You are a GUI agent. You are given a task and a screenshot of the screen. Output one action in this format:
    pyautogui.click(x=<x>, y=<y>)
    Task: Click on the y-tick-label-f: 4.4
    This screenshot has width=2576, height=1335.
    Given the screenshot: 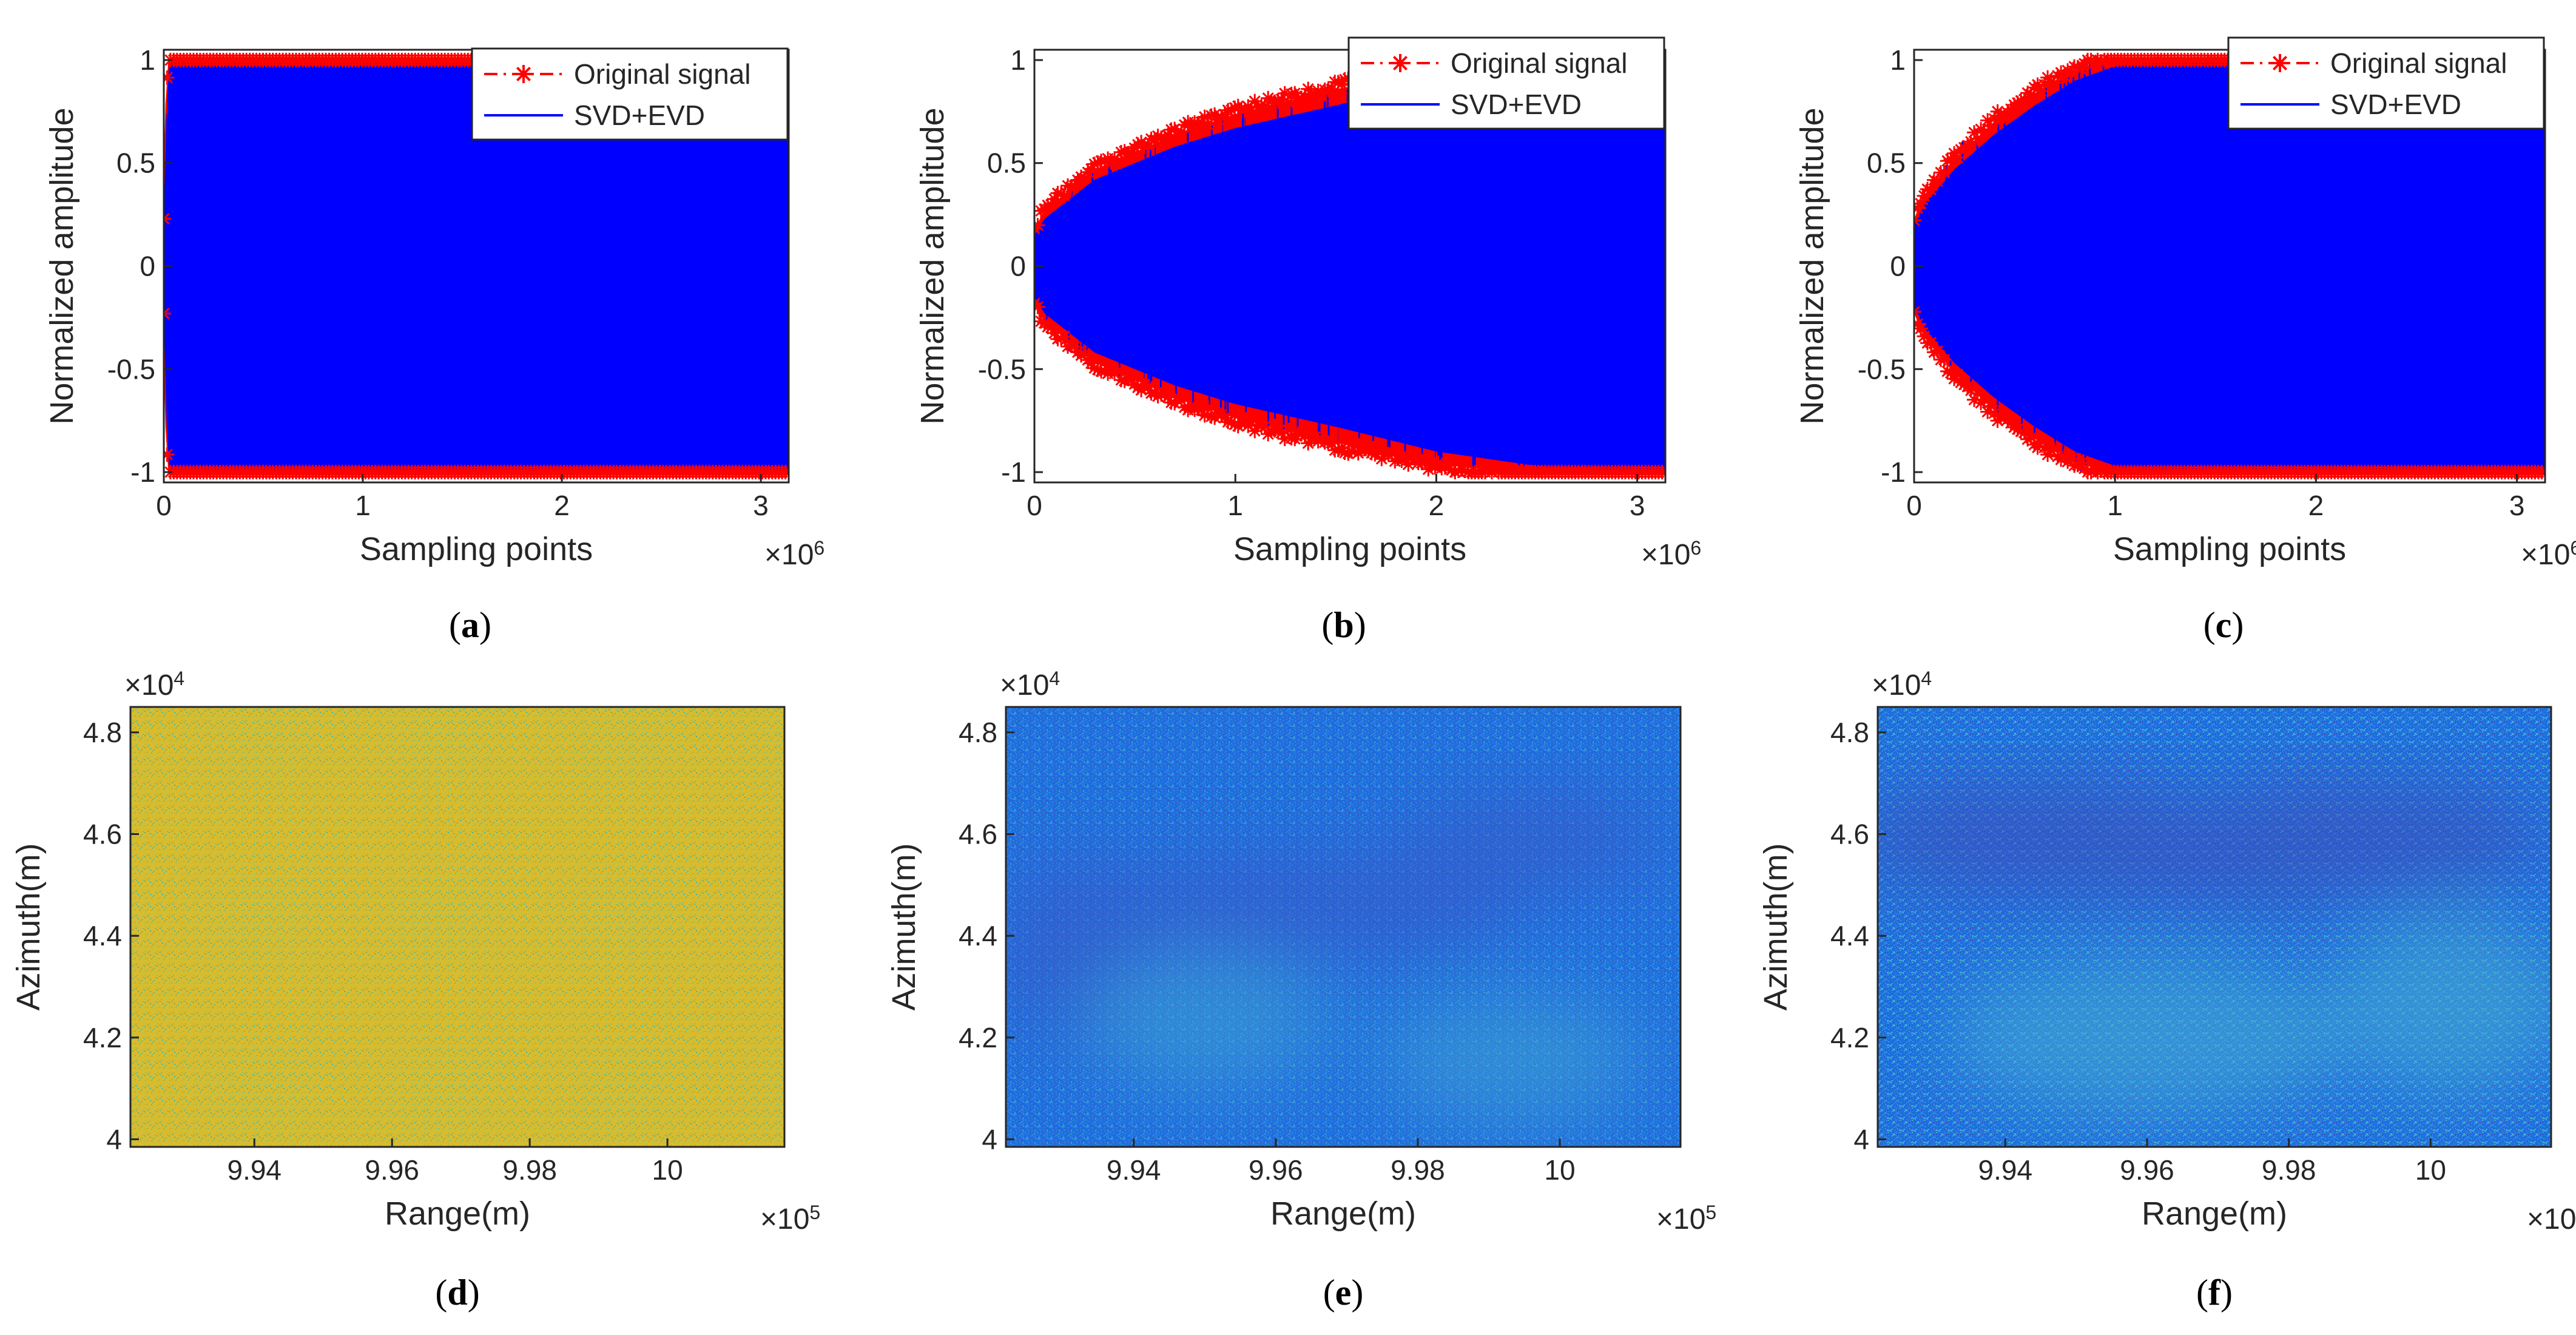 What is the action you would take?
    pyautogui.click(x=1849, y=936)
    